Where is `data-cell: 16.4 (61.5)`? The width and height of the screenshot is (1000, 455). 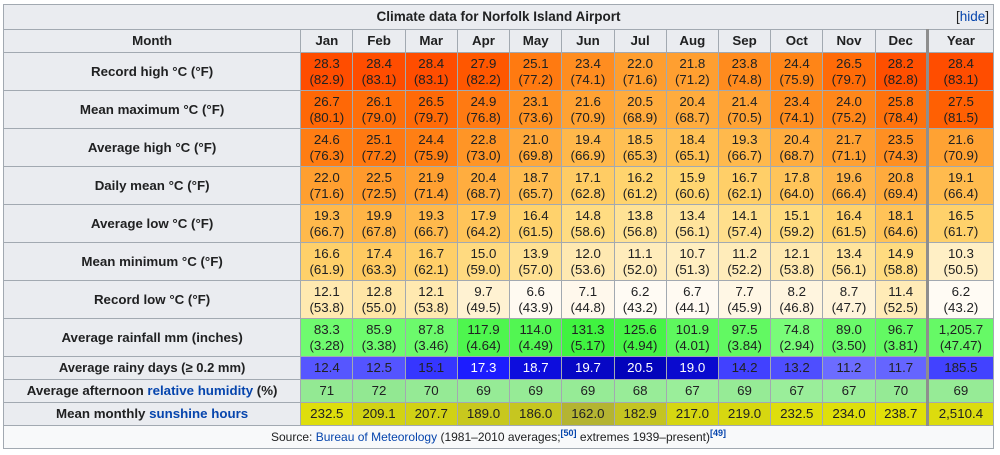 data-cell: 16.4 (61.5) is located at coordinates (849, 223).